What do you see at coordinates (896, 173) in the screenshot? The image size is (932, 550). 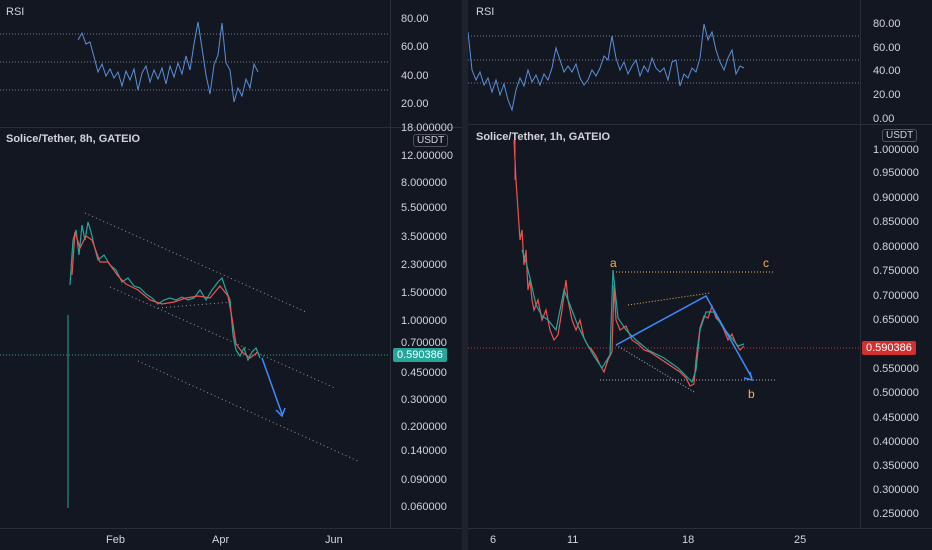 I see `price-axis-label: 0.950000` at bounding box center [896, 173].